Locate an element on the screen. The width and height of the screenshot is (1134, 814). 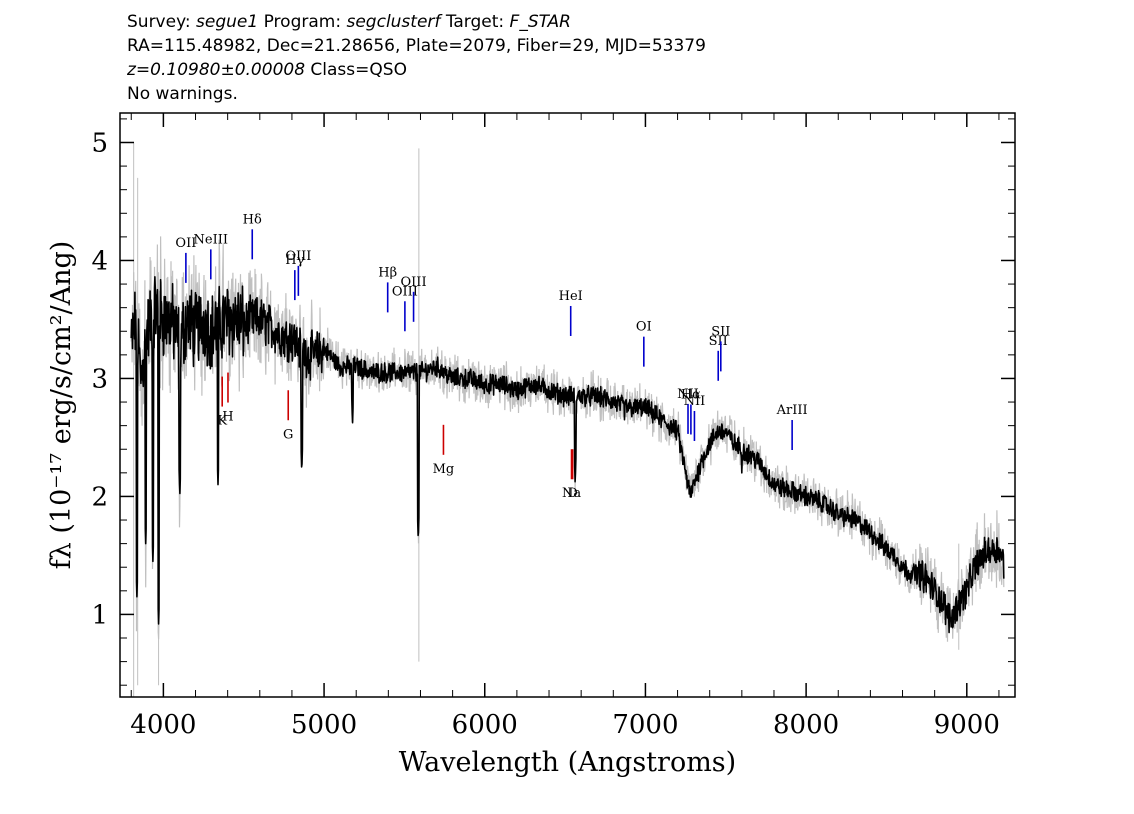
absorption-line-label: Mg is located at coordinates (444, 469).